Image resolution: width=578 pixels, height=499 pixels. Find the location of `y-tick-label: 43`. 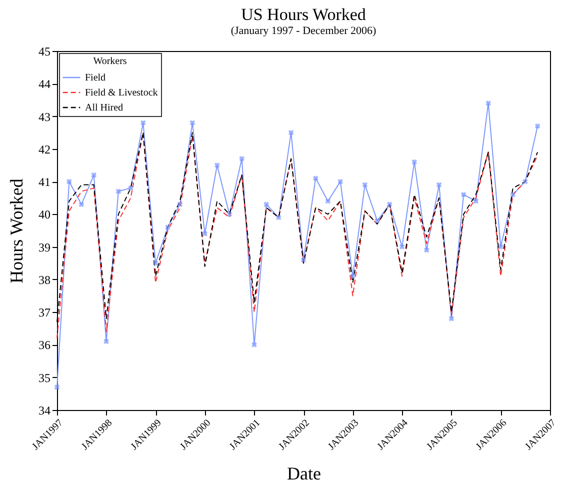

y-tick-label: 43 is located at coordinates (44, 117).